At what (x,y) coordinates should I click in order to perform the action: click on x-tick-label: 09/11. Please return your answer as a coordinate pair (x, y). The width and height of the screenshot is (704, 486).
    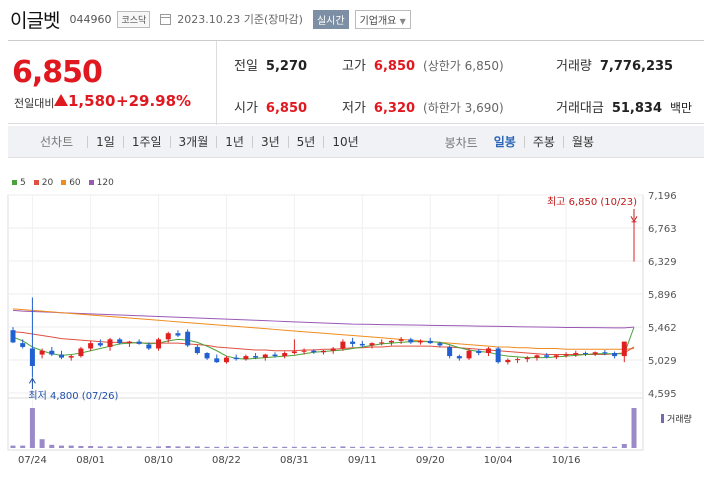
    Looking at the image, I should click on (362, 460).